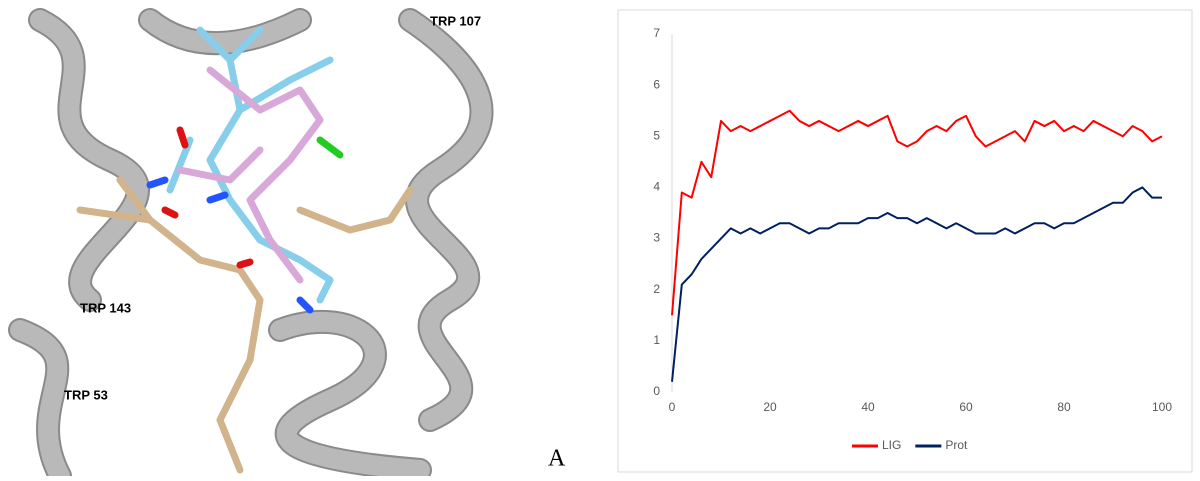 This screenshot has width=1200, height=481. I want to click on residue-label: TRP 107, so click(455, 20).